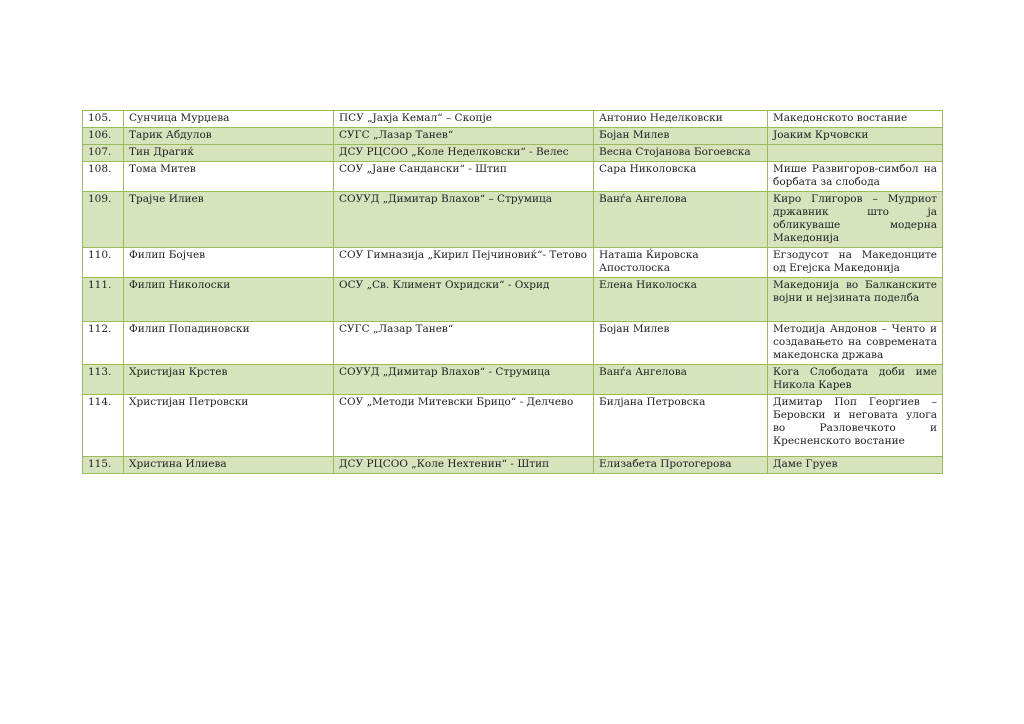  What do you see at coordinates (228, 343) in the screenshot?
I see `cell-student-name: Филип Попадиновски` at bounding box center [228, 343].